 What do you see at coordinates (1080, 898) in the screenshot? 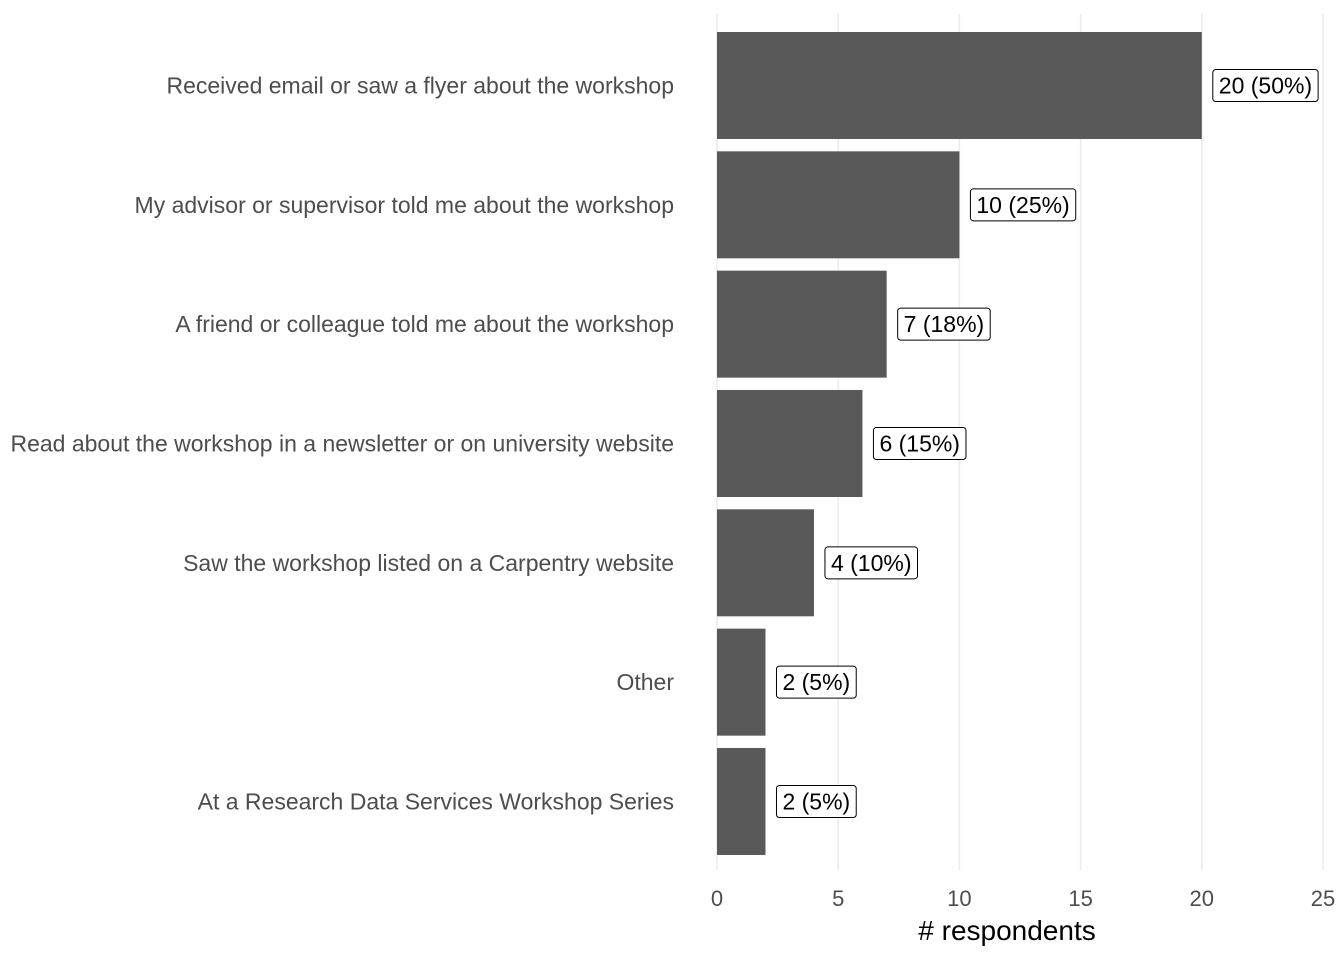
I see `x-tick-label: 15` at bounding box center [1080, 898].